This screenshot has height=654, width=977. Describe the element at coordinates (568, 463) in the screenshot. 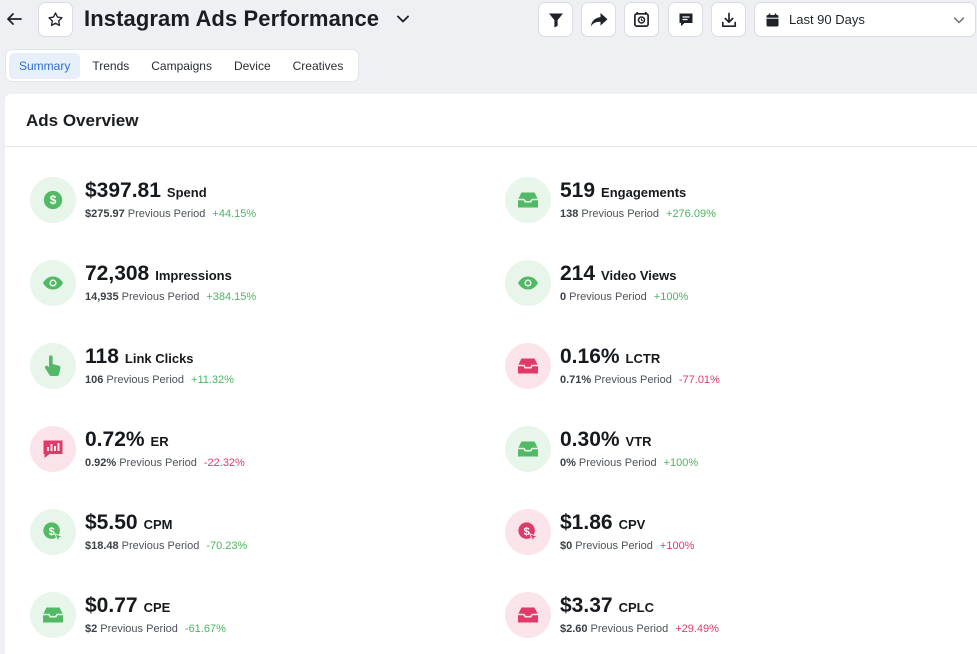

I see `previous-value: 0%` at that location.